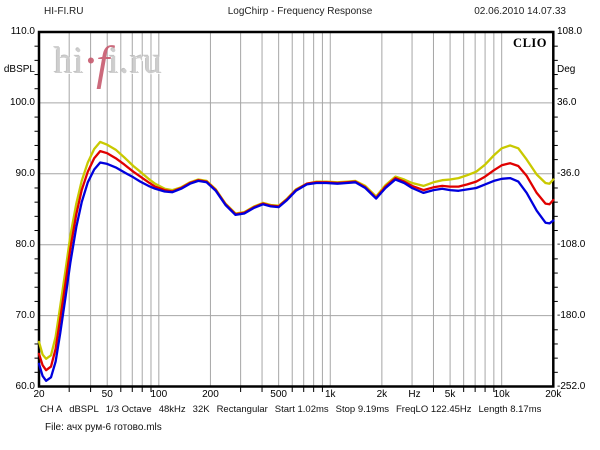 Image resolution: width=600 pixels, height=450 pixels. I want to click on window-field: Rectangular, so click(242, 409).